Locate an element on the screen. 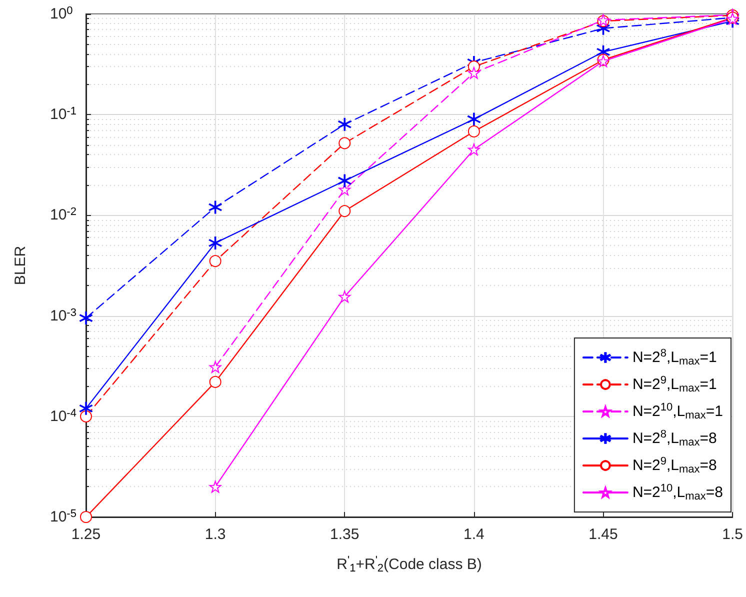  x-tick-label: 1.5 is located at coordinates (733, 534).